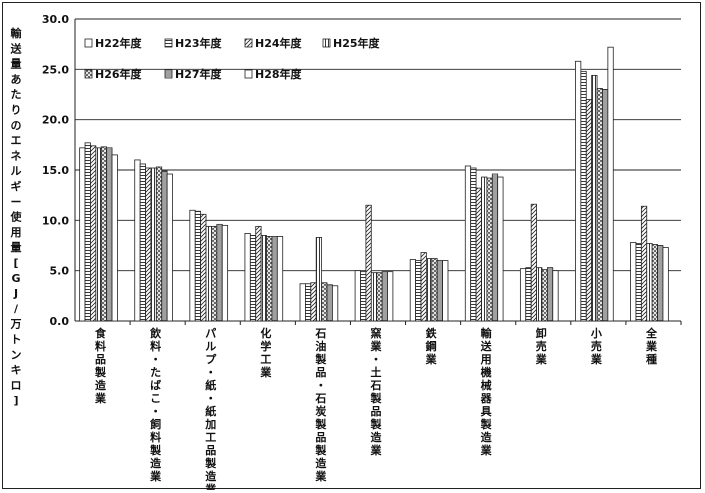 Image resolution: width=705 pixels, height=493 pixels. What do you see at coordinates (119, 74) in the screenshot?
I see `legend-label: H26年度` at bounding box center [119, 74].